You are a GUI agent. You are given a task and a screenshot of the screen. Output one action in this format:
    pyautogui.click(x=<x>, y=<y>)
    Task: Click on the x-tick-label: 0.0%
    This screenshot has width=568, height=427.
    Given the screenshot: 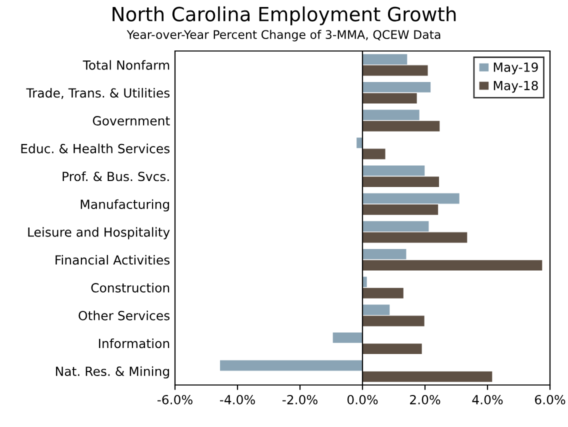 What is the action you would take?
    pyautogui.click(x=362, y=399)
    